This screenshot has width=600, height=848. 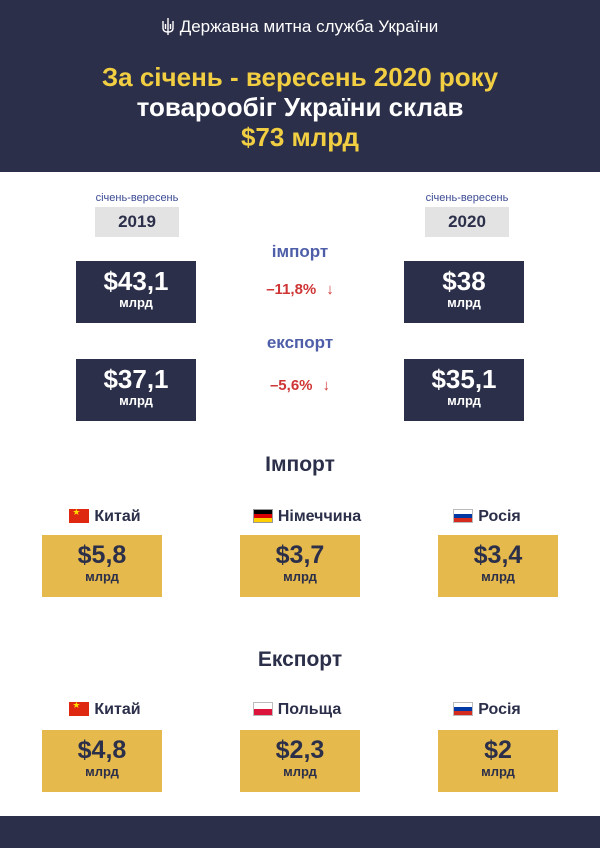 I want to click on export-country-1-box: $4,8 млрд, so click(x=102, y=761).